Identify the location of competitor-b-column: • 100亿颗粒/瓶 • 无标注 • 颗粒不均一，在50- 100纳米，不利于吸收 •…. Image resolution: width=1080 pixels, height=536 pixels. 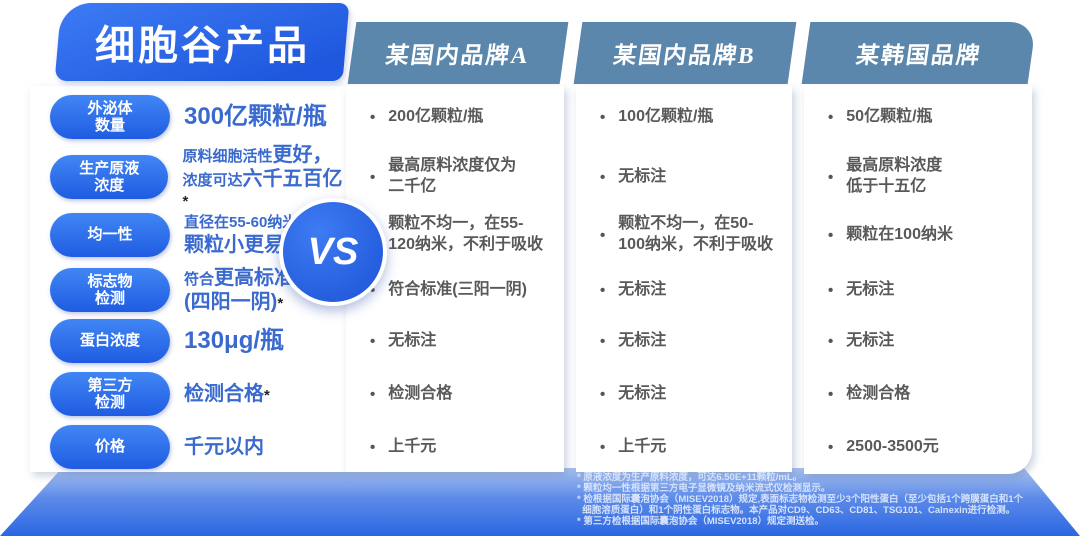
(684, 279).